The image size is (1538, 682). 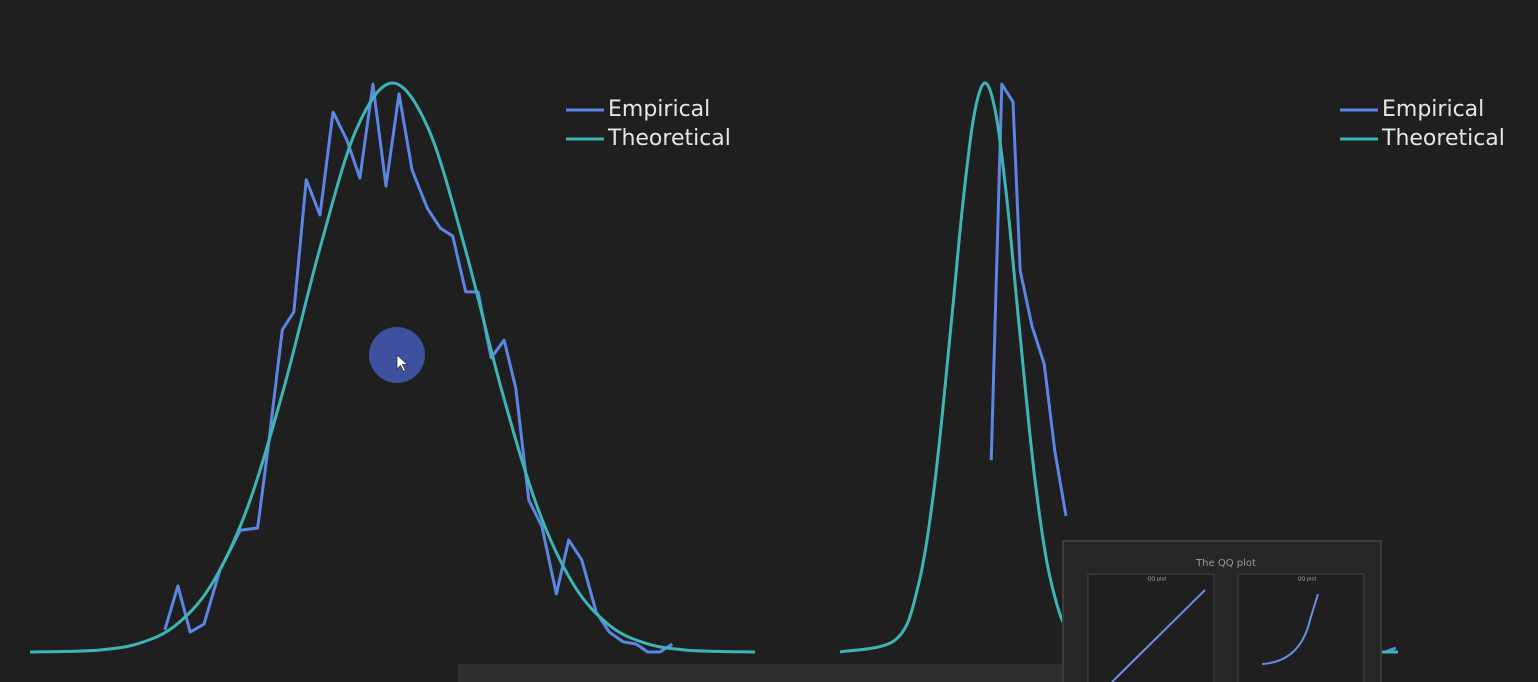 I want to click on caption-box, so click(x=760, y=673).